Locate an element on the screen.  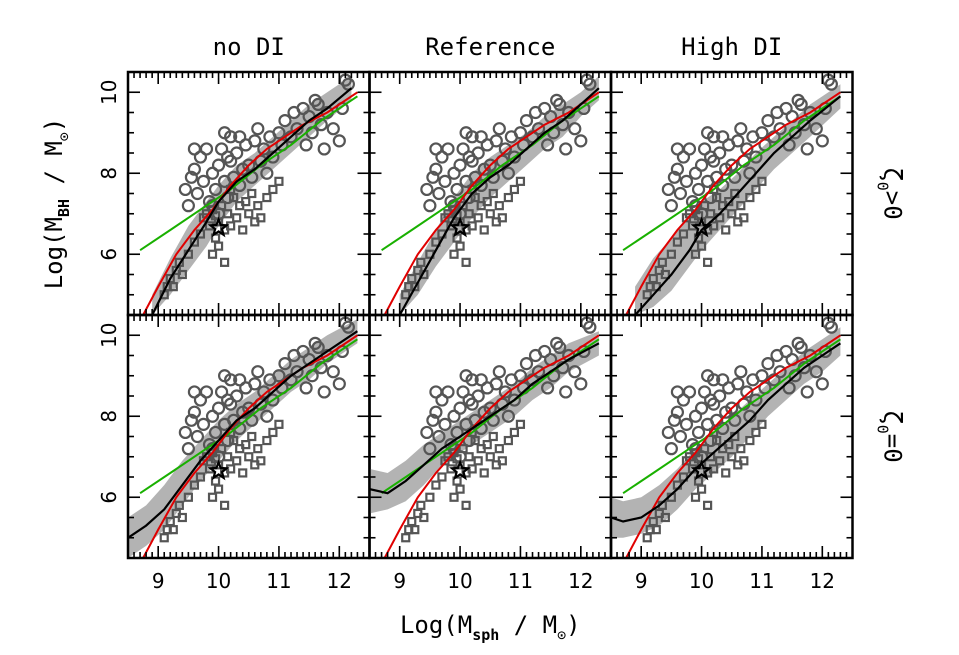
red-relation-line is located at coordinates (491, 203).